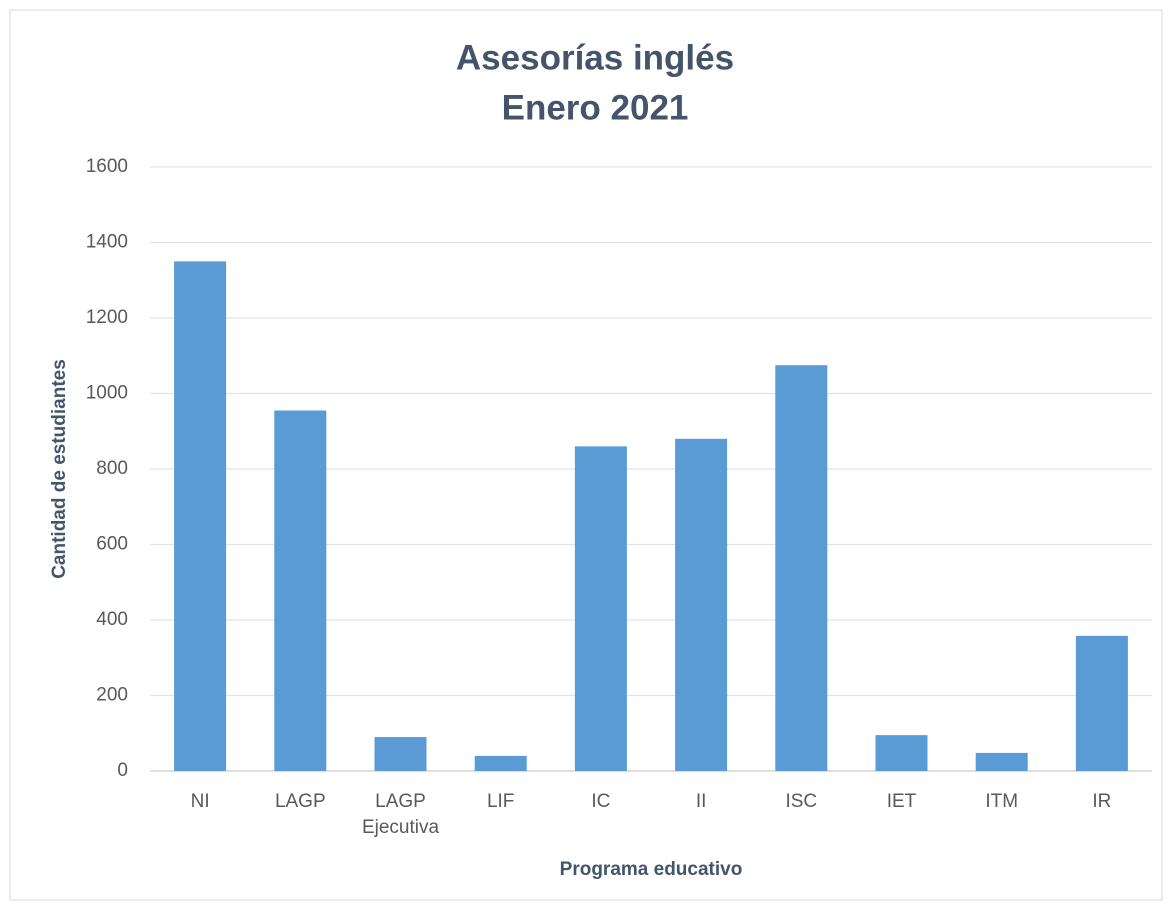 Image resolution: width=1172 pixels, height=911 pixels. I want to click on y-tick-label: 600, so click(112, 544).